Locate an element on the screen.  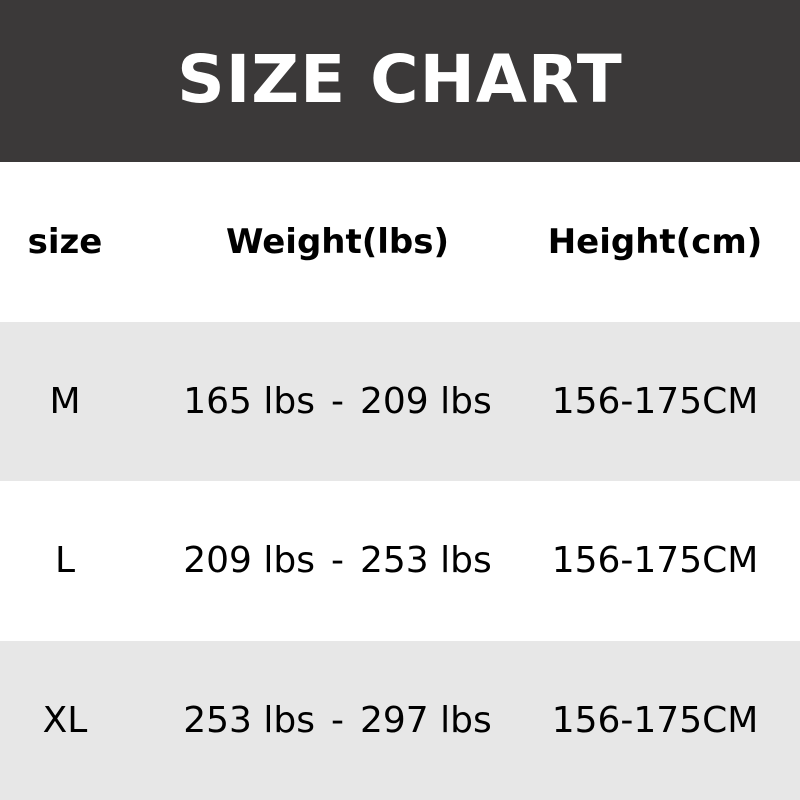
size-cell: L is located at coordinates (65, 561).